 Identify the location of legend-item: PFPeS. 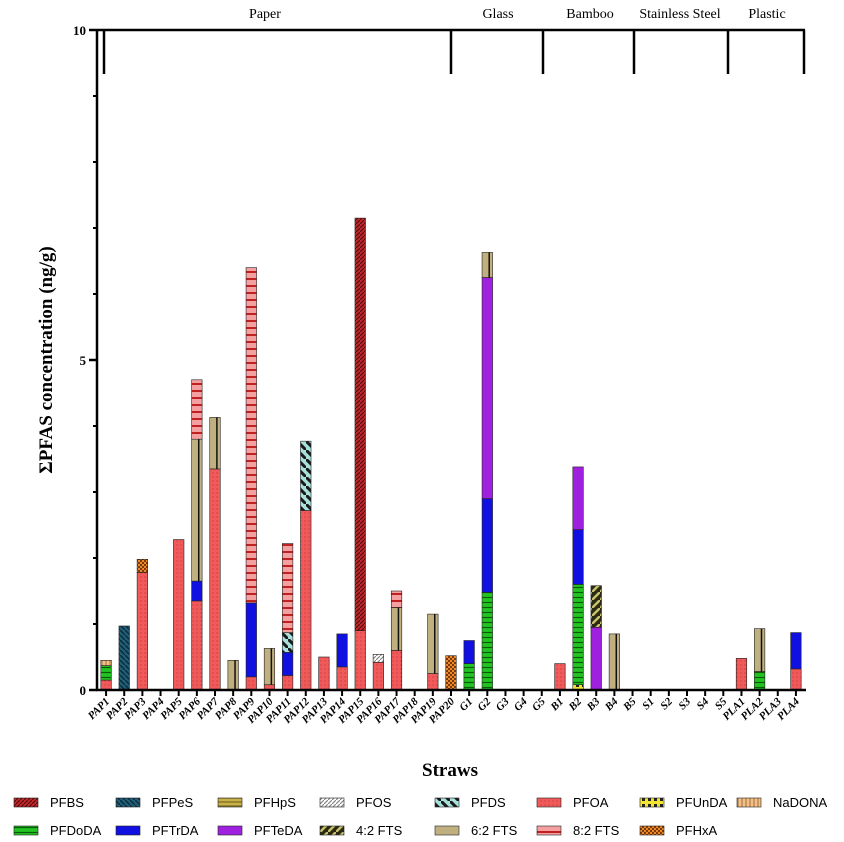
(154, 802).